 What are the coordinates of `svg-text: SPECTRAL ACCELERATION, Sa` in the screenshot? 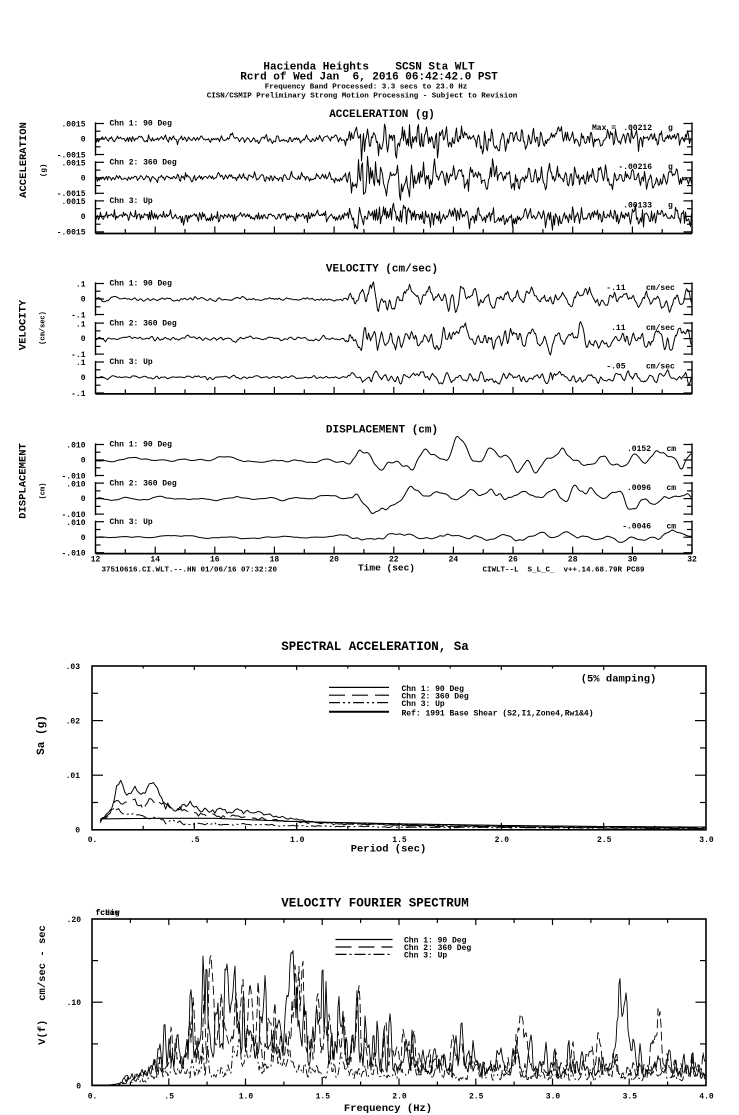 It's located at (375, 647).